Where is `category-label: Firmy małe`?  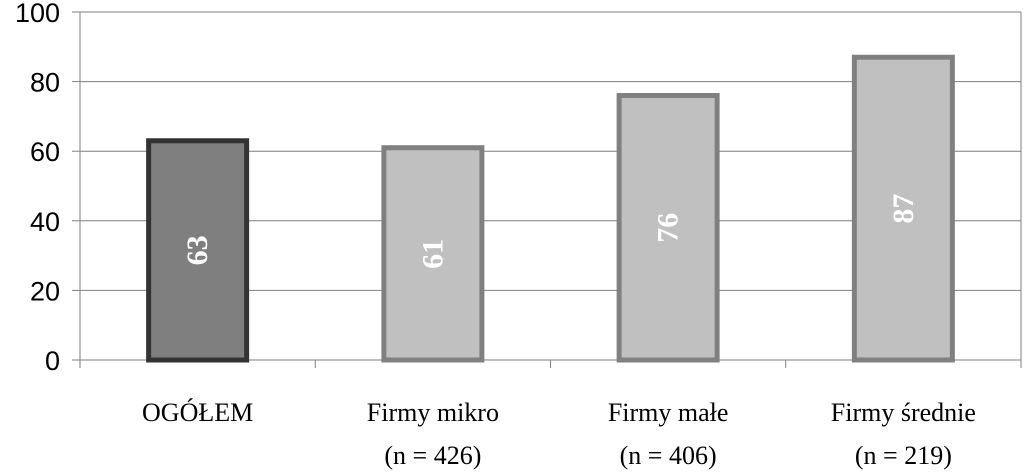
category-label: Firmy małe is located at coordinates (668, 412).